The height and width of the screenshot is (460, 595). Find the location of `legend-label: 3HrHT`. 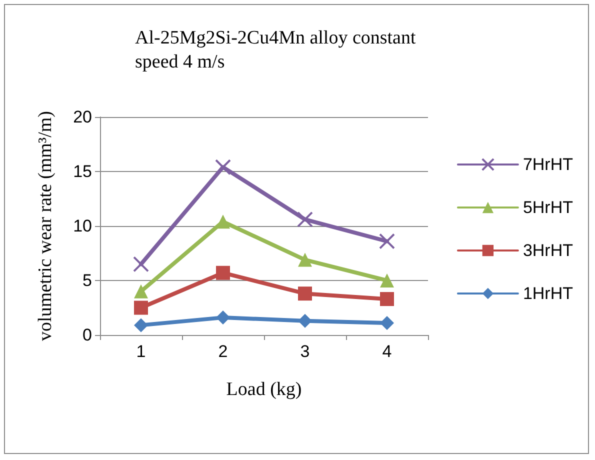

legend-label: 3HrHT is located at coordinates (548, 250).